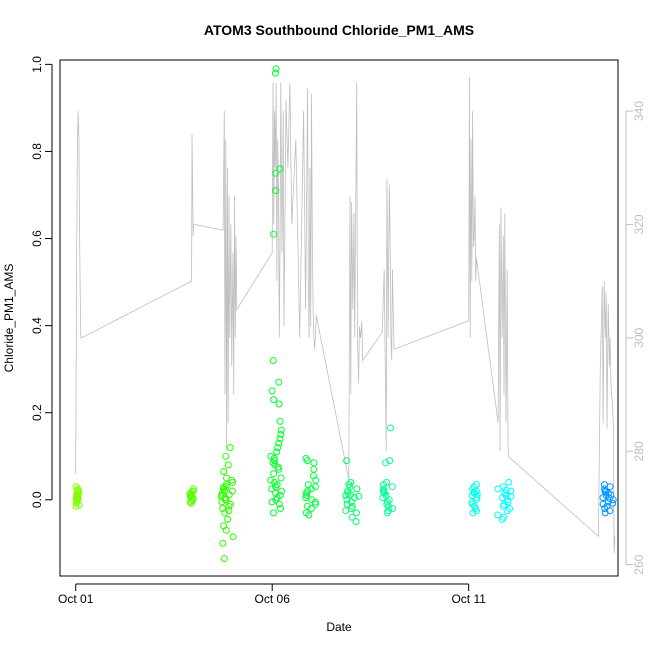 The height and width of the screenshot is (650, 650). I want to click on y-tick-label: 0.4, so click(37, 325).